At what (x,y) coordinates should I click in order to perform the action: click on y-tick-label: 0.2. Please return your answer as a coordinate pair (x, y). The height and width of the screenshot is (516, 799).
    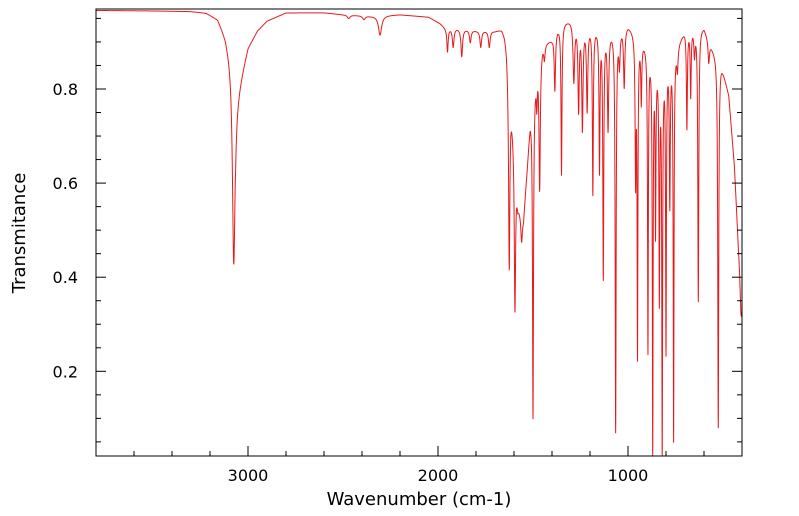
    Looking at the image, I should click on (65, 371).